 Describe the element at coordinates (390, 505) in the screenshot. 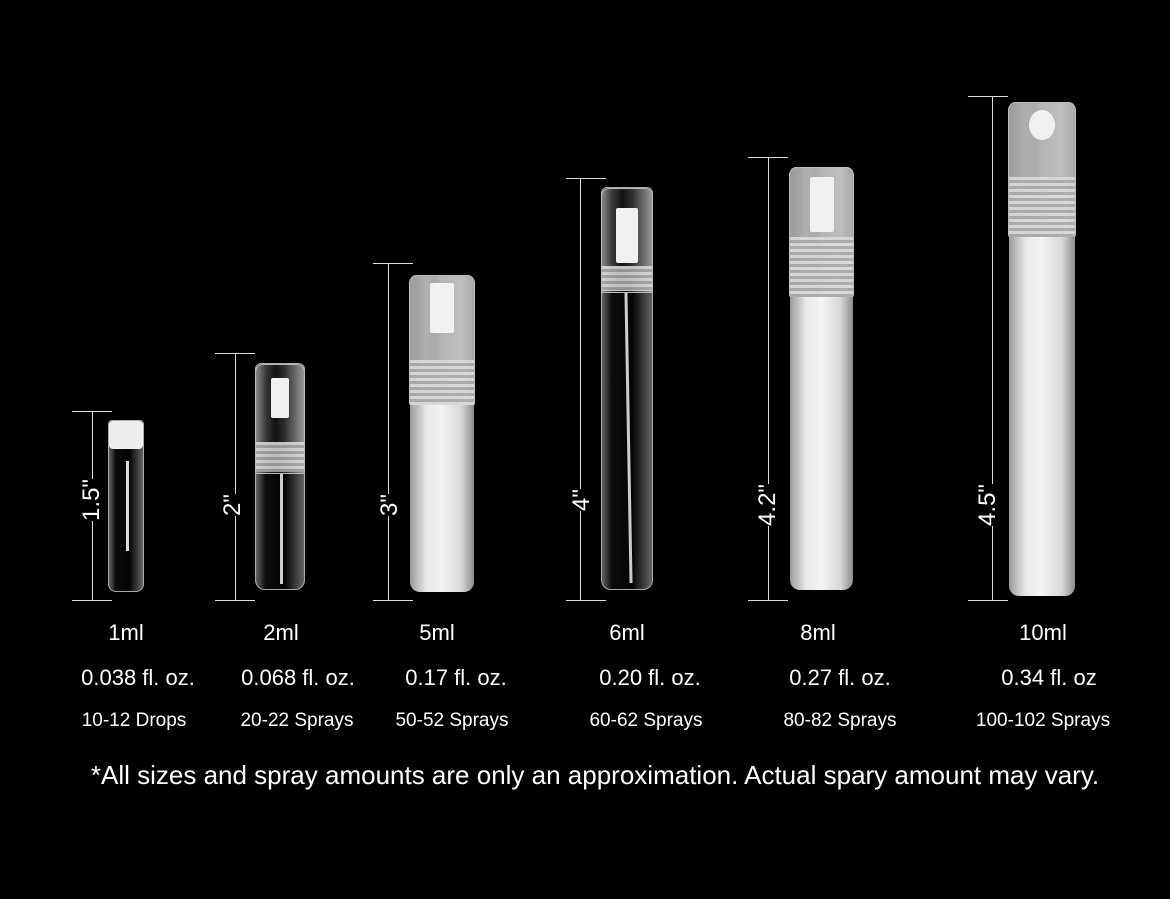

I see `height-label-3: 3"` at that location.